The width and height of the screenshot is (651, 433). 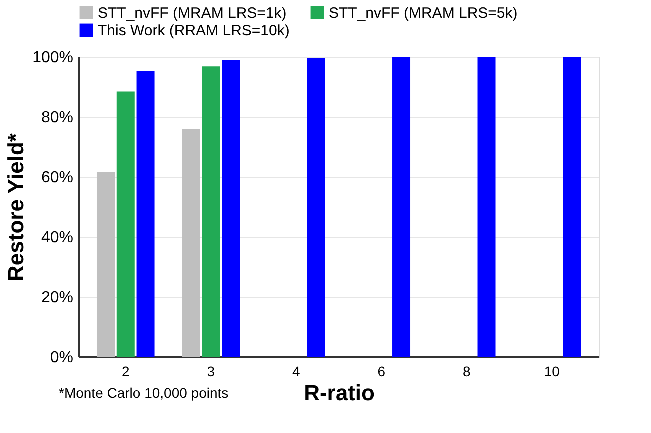 I want to click on legend-label: STT_nvFF (MRAM LRS=1k), so click(x=192, y=13).